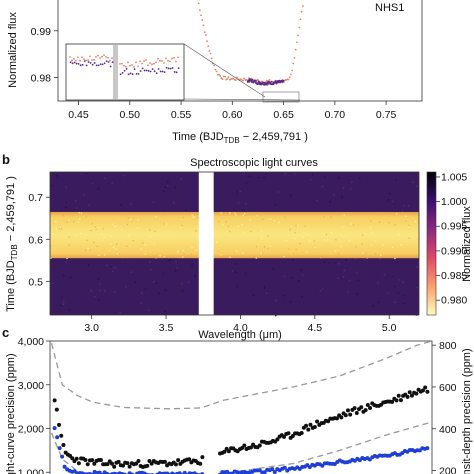  What do you see at coordinates (454, 301) in the screenshot?
I see `colorbar-tick-label: 0.980` at bounding box center [454, 301].